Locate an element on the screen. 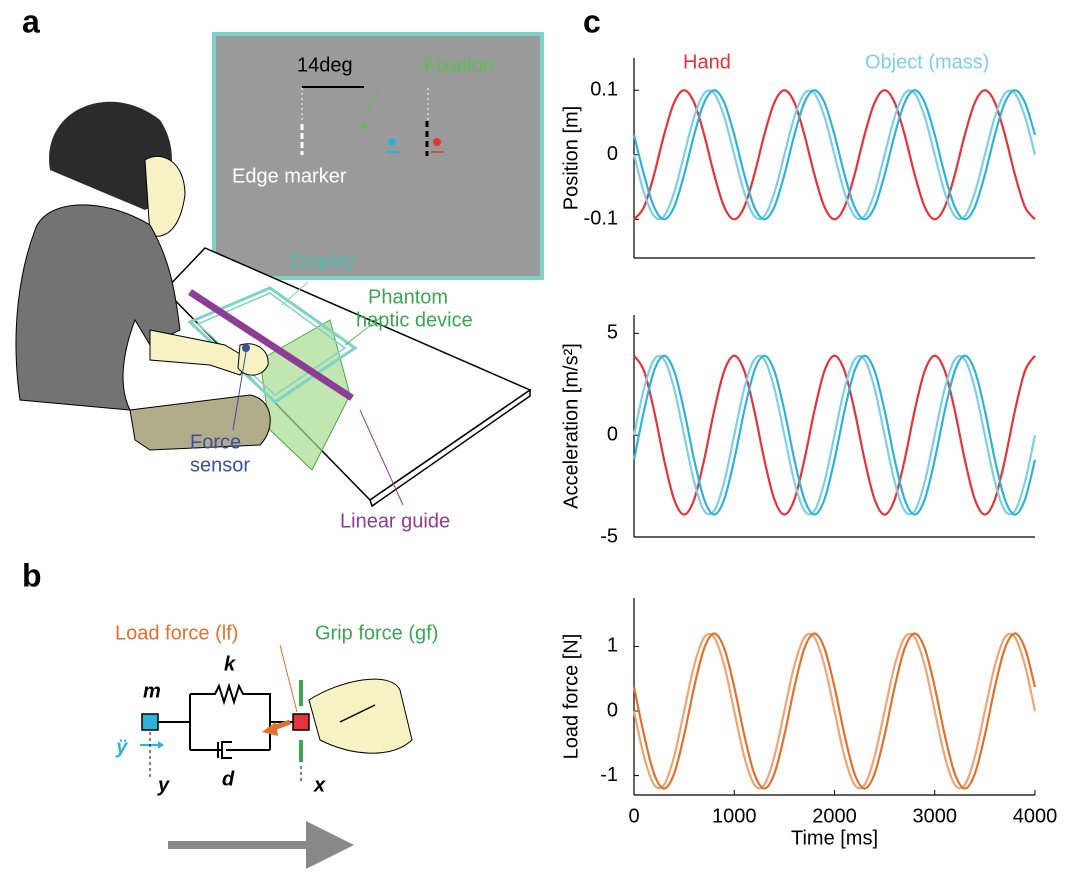 The height and width of the screenshot is (882, 1083). x-tick-label: 1000 is located at coordinates (734, 816).